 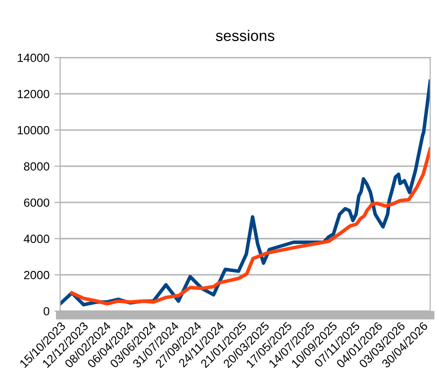 What do you see at coordinates (34, 94) in the screenshot?
I see `y-tick-label: 12000` at bounding box center [34, 94].